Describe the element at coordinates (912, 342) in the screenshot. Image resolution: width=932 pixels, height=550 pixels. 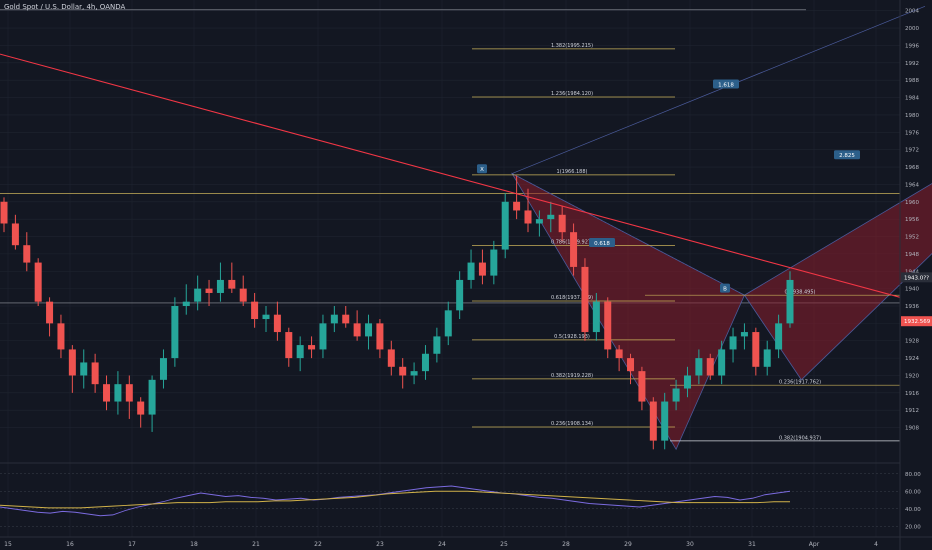
I see `price-tick-label: 1928` at that location.